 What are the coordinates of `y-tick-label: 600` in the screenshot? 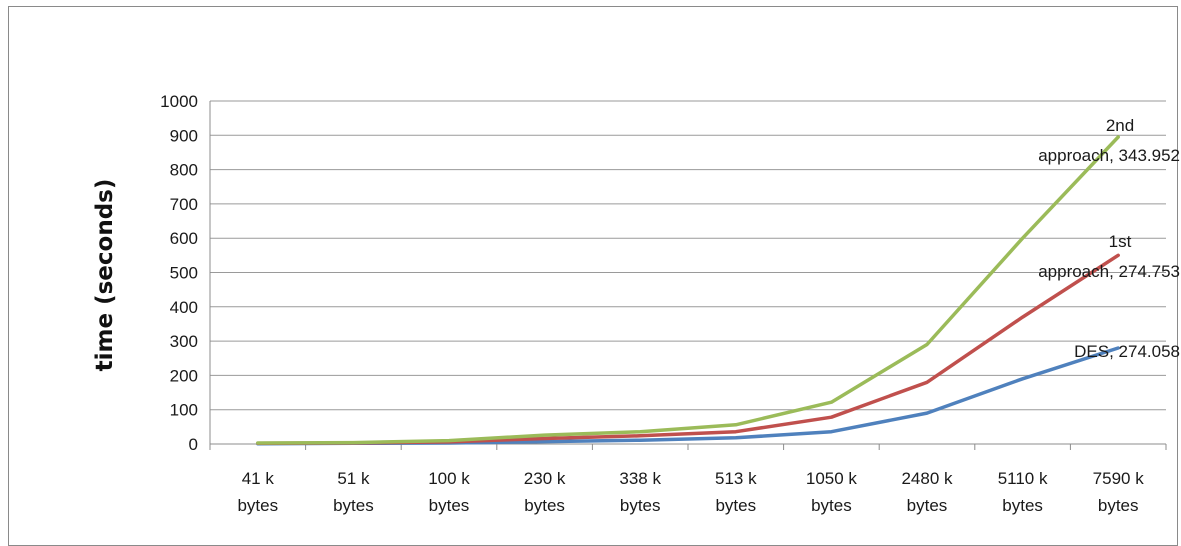 It's located at (184, 238).